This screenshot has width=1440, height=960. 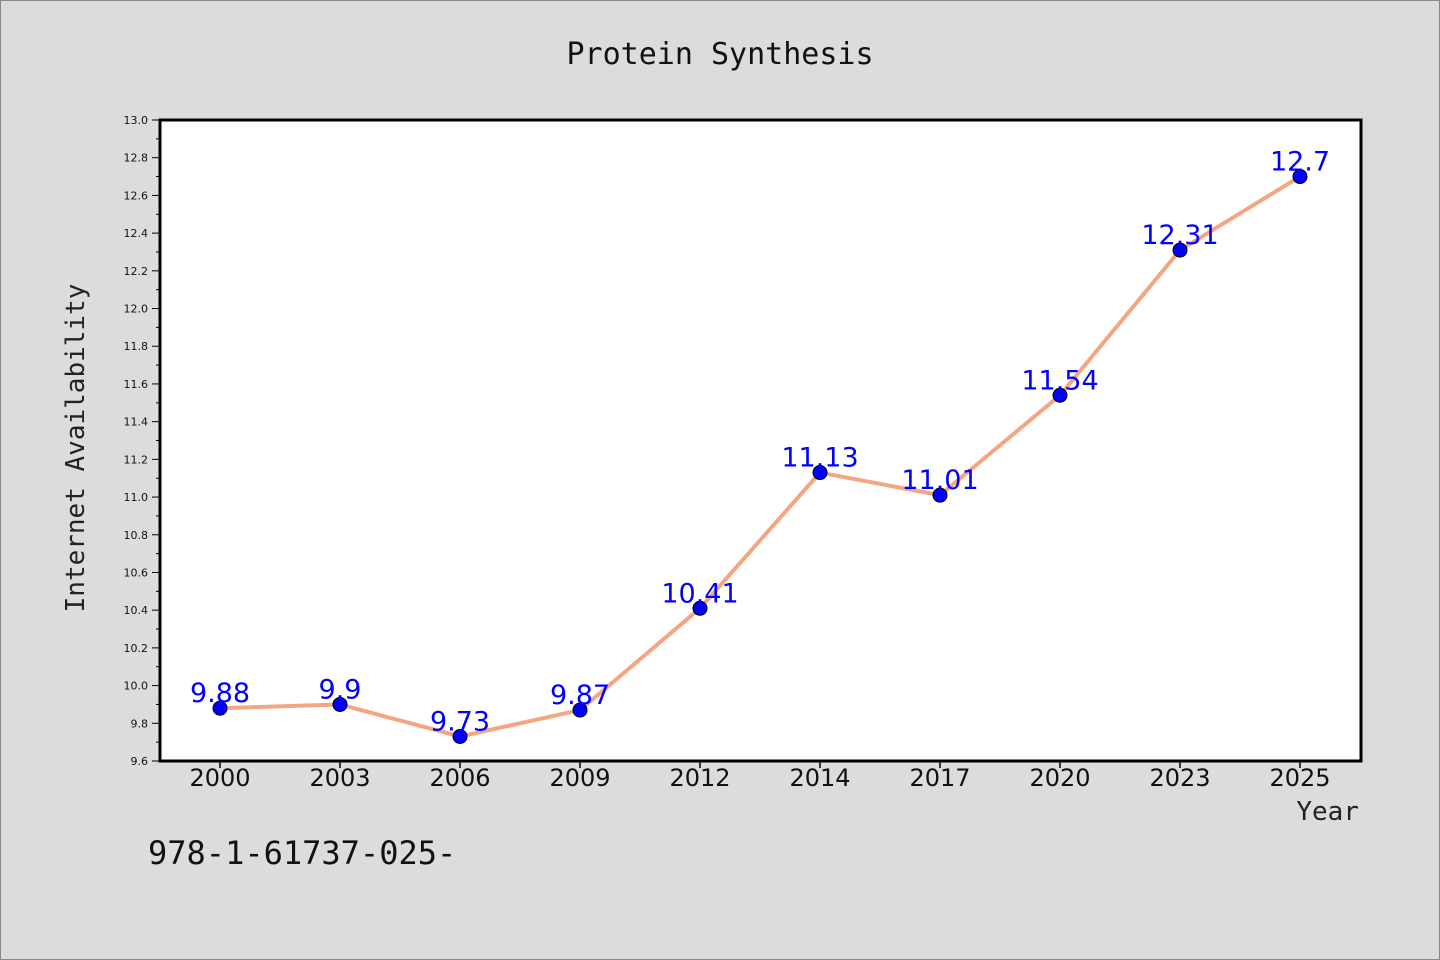 I want to click on data-label: 9.9, so click(x=340, y=689).